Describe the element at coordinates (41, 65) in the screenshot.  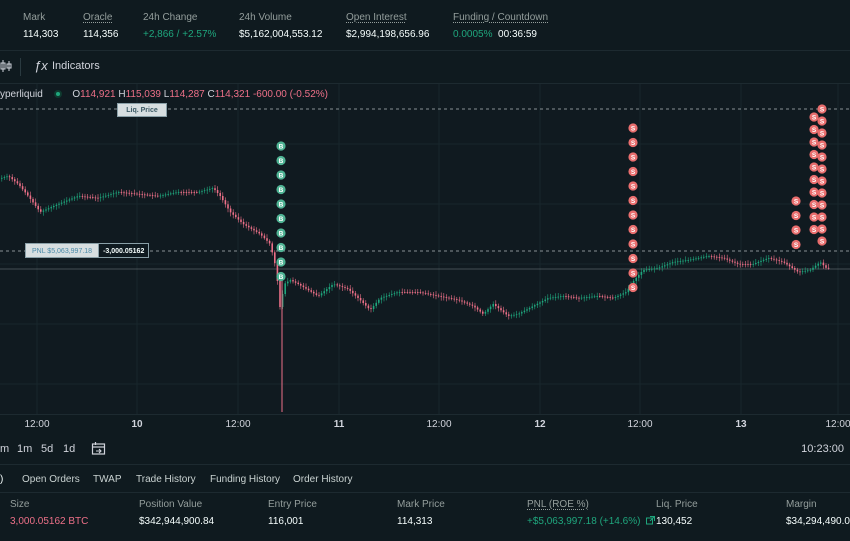
I see `fx-icon: ƒx` at that location.